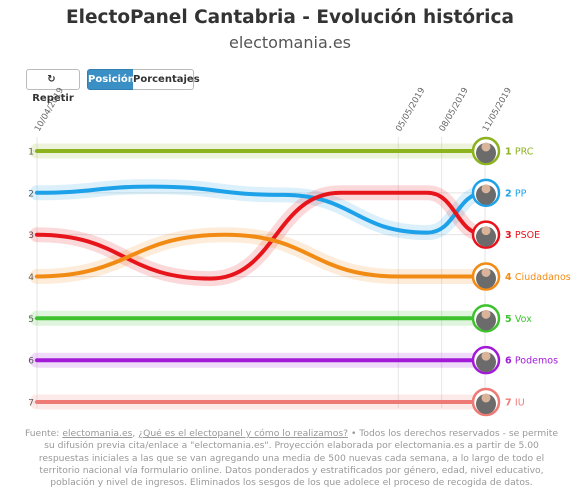 This screenshot has height=491, width=580. I want to click on legend-party-name: Podemos, so click(536, 361).